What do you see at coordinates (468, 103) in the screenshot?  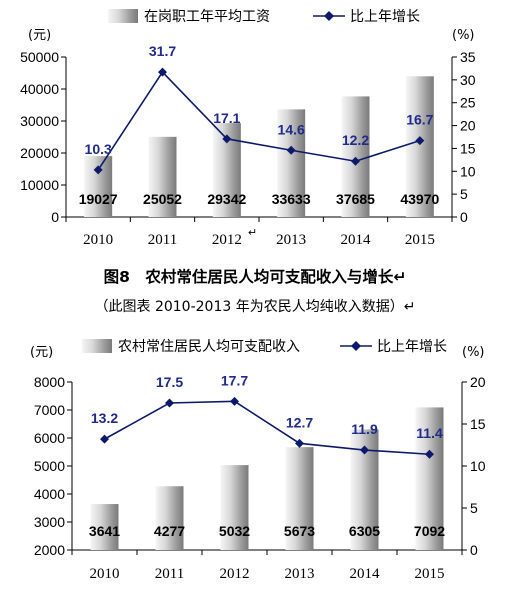 I see `right-tick-label: 25` at bounding box center [468, 103].